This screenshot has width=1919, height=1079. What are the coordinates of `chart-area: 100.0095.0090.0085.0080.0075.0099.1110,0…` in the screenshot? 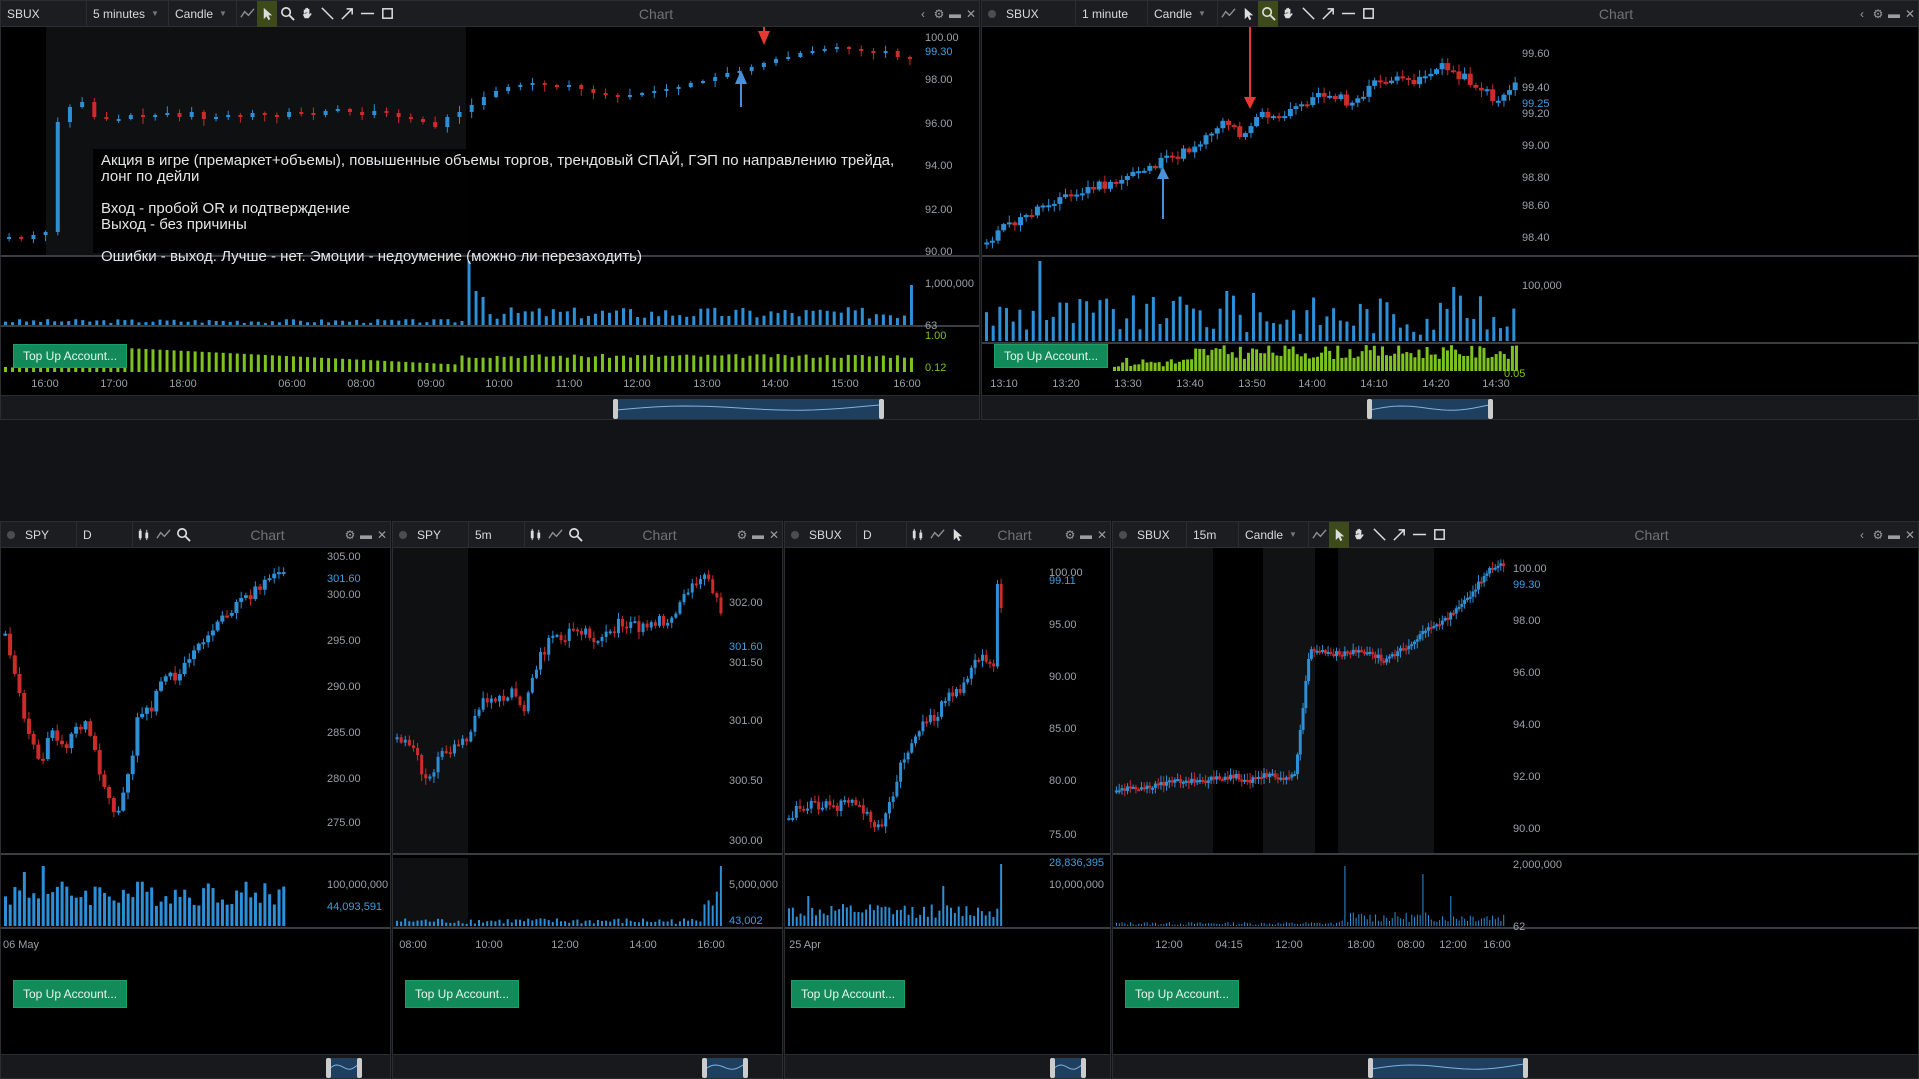 It's located at (948, 801).